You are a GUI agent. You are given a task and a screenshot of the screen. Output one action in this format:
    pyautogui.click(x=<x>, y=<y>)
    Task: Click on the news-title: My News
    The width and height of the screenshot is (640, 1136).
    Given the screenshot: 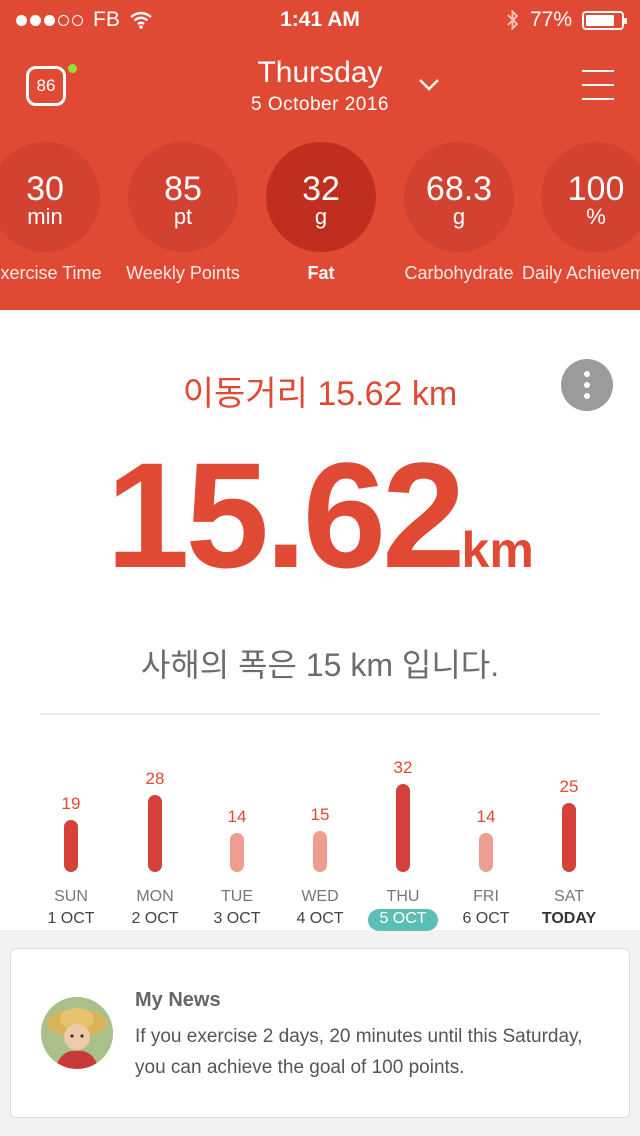 What is the action you would take?
    pyautogui.click(x=178, y=1000)
    